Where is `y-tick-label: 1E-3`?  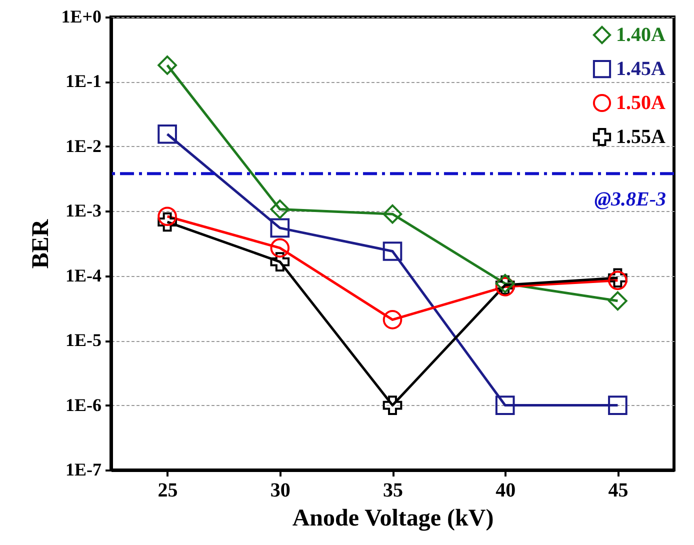 y-tick-label: 1E-3 is located at coordinates (84, 210).